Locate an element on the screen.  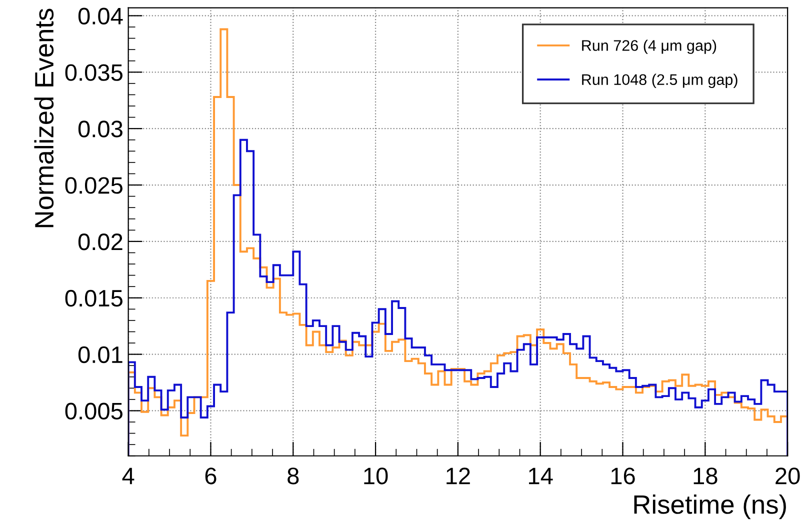
x-tick-label: 8 is located at coordinates (293, 476).